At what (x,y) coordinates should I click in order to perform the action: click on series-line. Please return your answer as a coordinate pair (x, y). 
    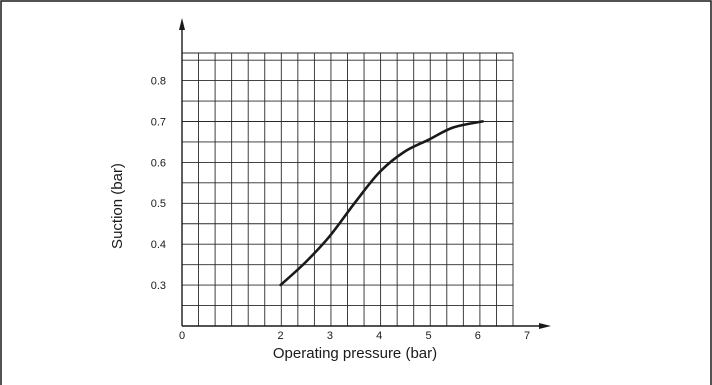
    Looking at the image, I should click on (381, 203).